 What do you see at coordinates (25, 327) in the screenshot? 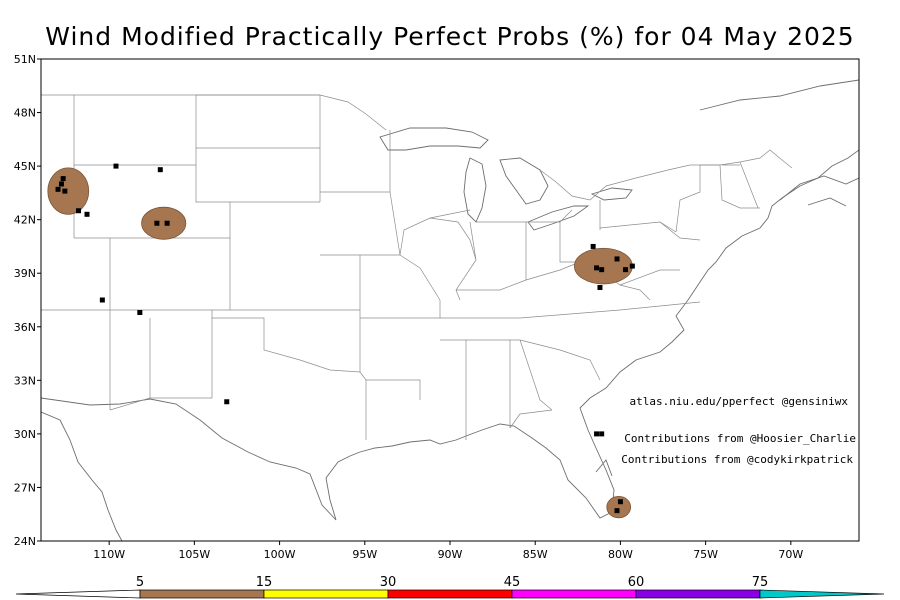
I see `lat-tick-label: 36N` at bounding box center [25, 327].